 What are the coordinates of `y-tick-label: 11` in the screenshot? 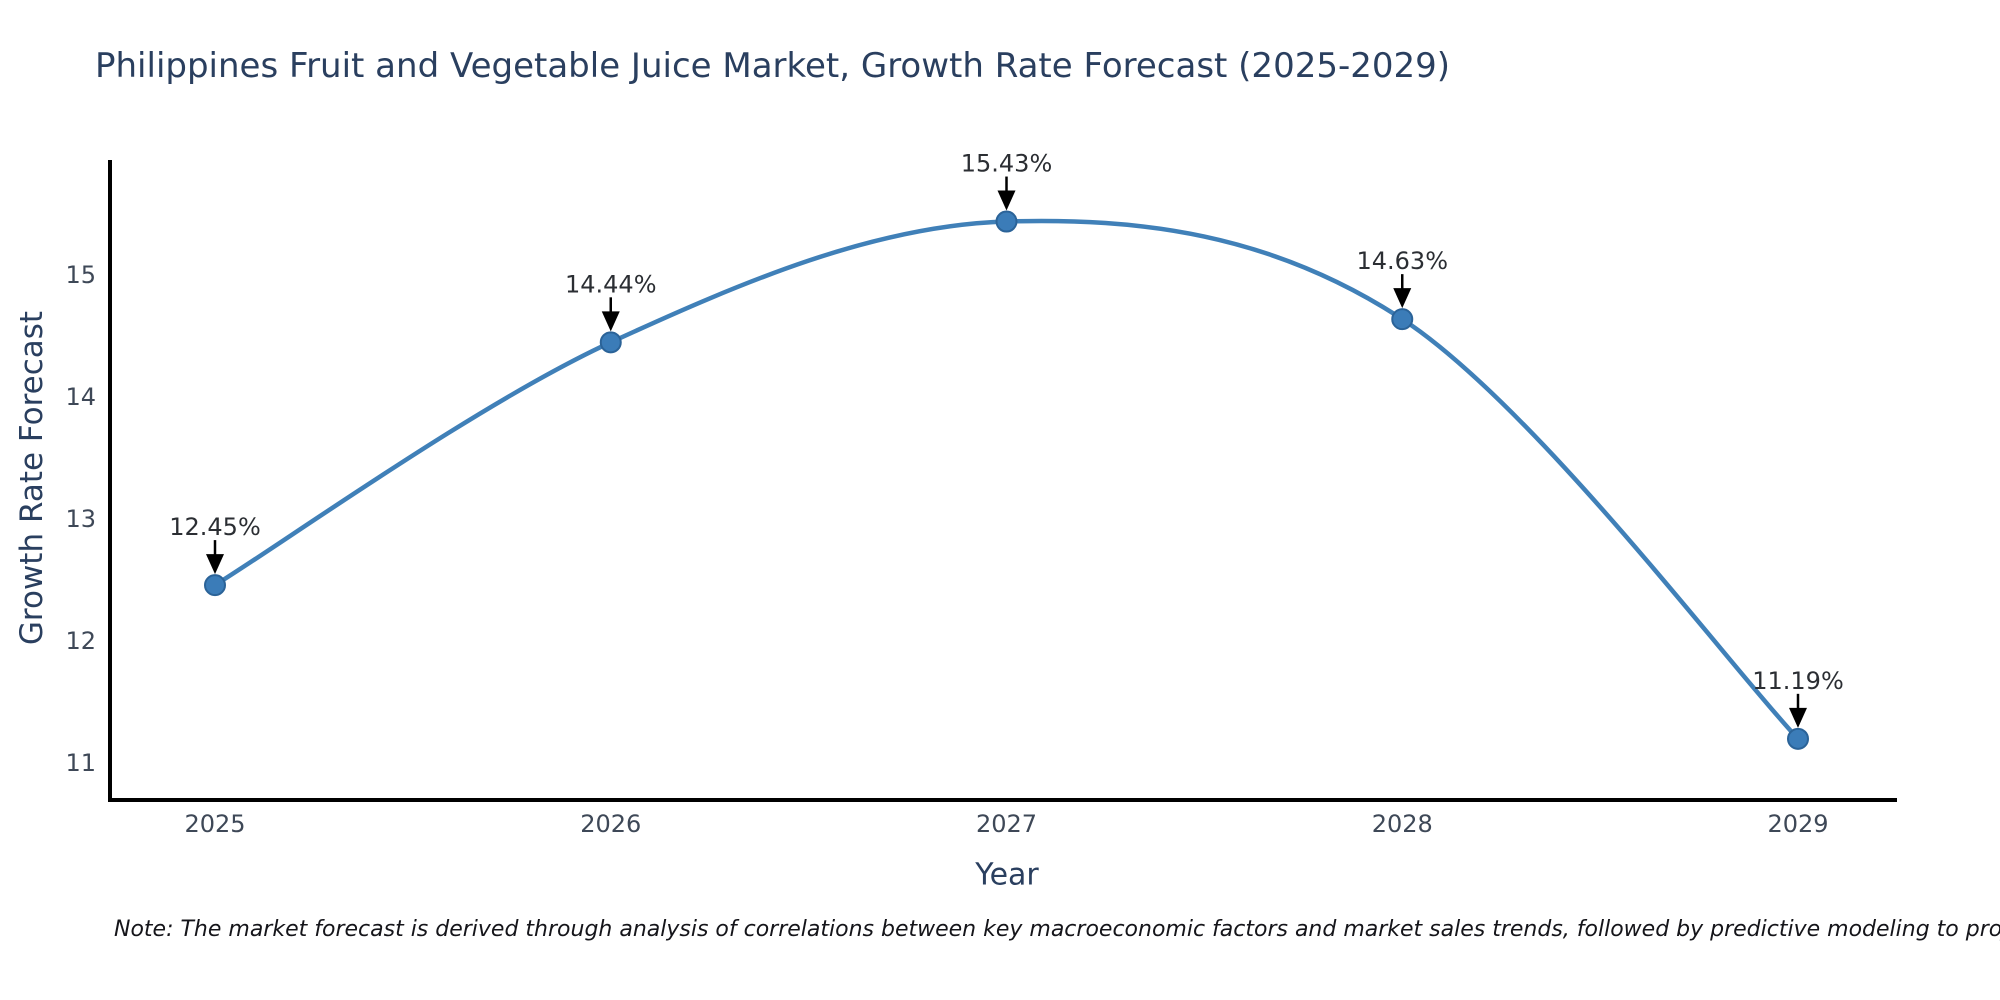 It's located at (80, 763).